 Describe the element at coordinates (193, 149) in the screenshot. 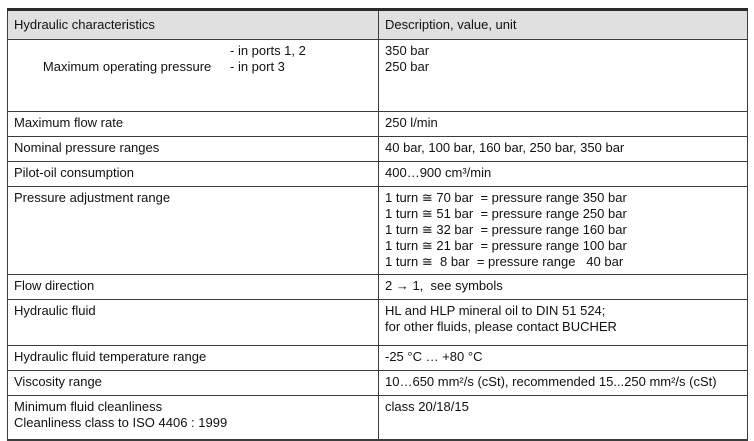

I see `characteristic-cell: Nominal pressure ranges` at that location.